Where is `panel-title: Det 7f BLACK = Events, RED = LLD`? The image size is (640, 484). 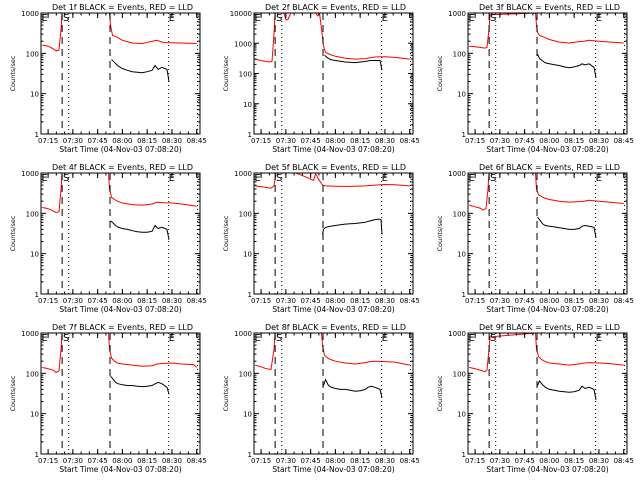 panel-title: Det 7f BLACK = Events, RED = LLD is located at coordinates (122, 327).